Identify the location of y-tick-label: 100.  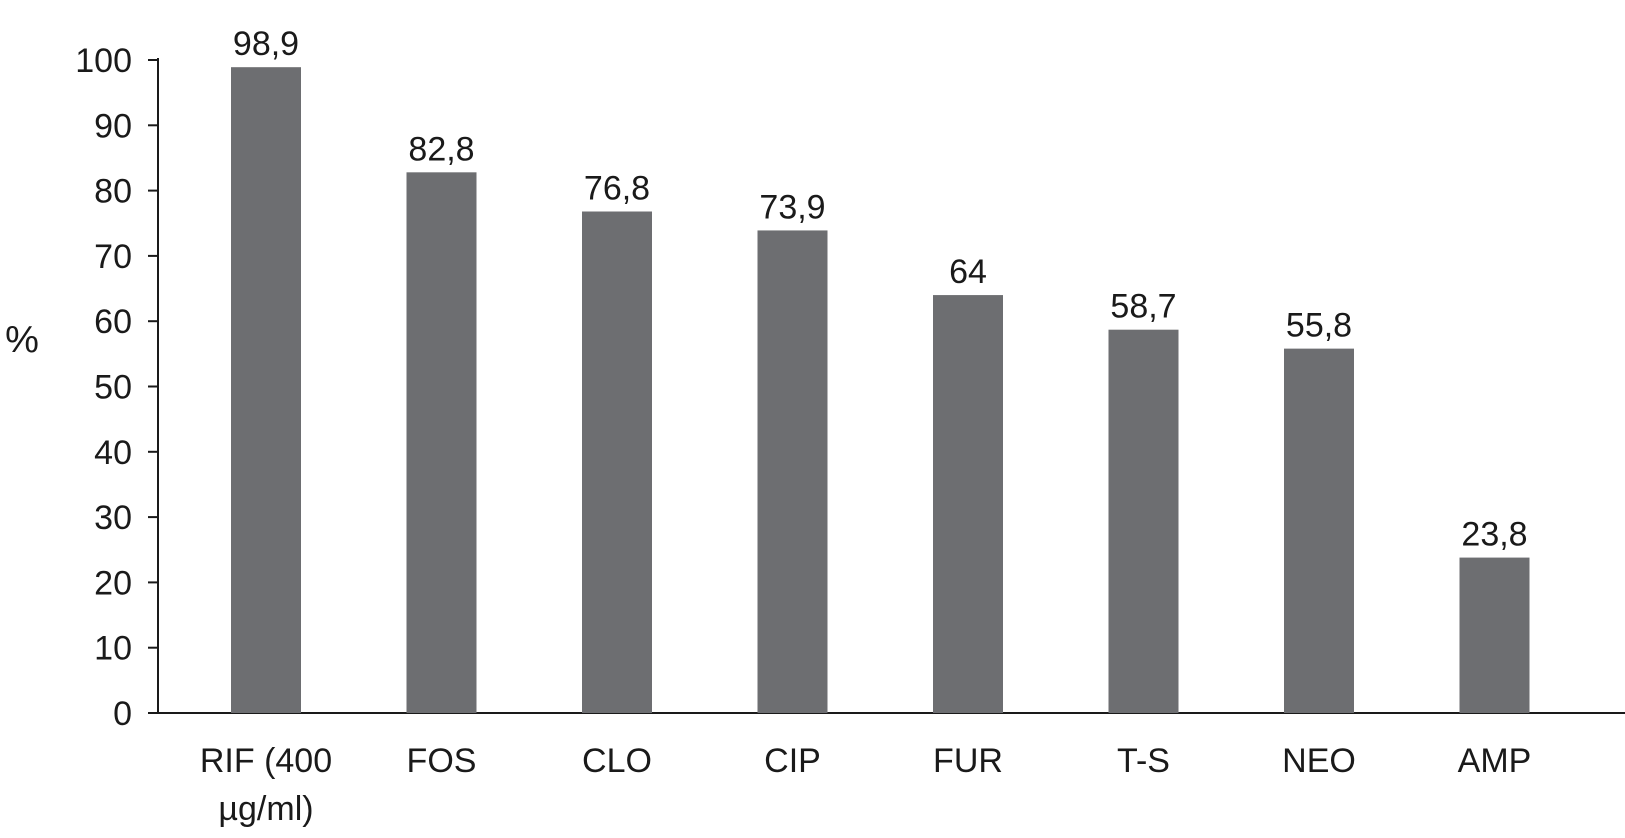
(103, 61).